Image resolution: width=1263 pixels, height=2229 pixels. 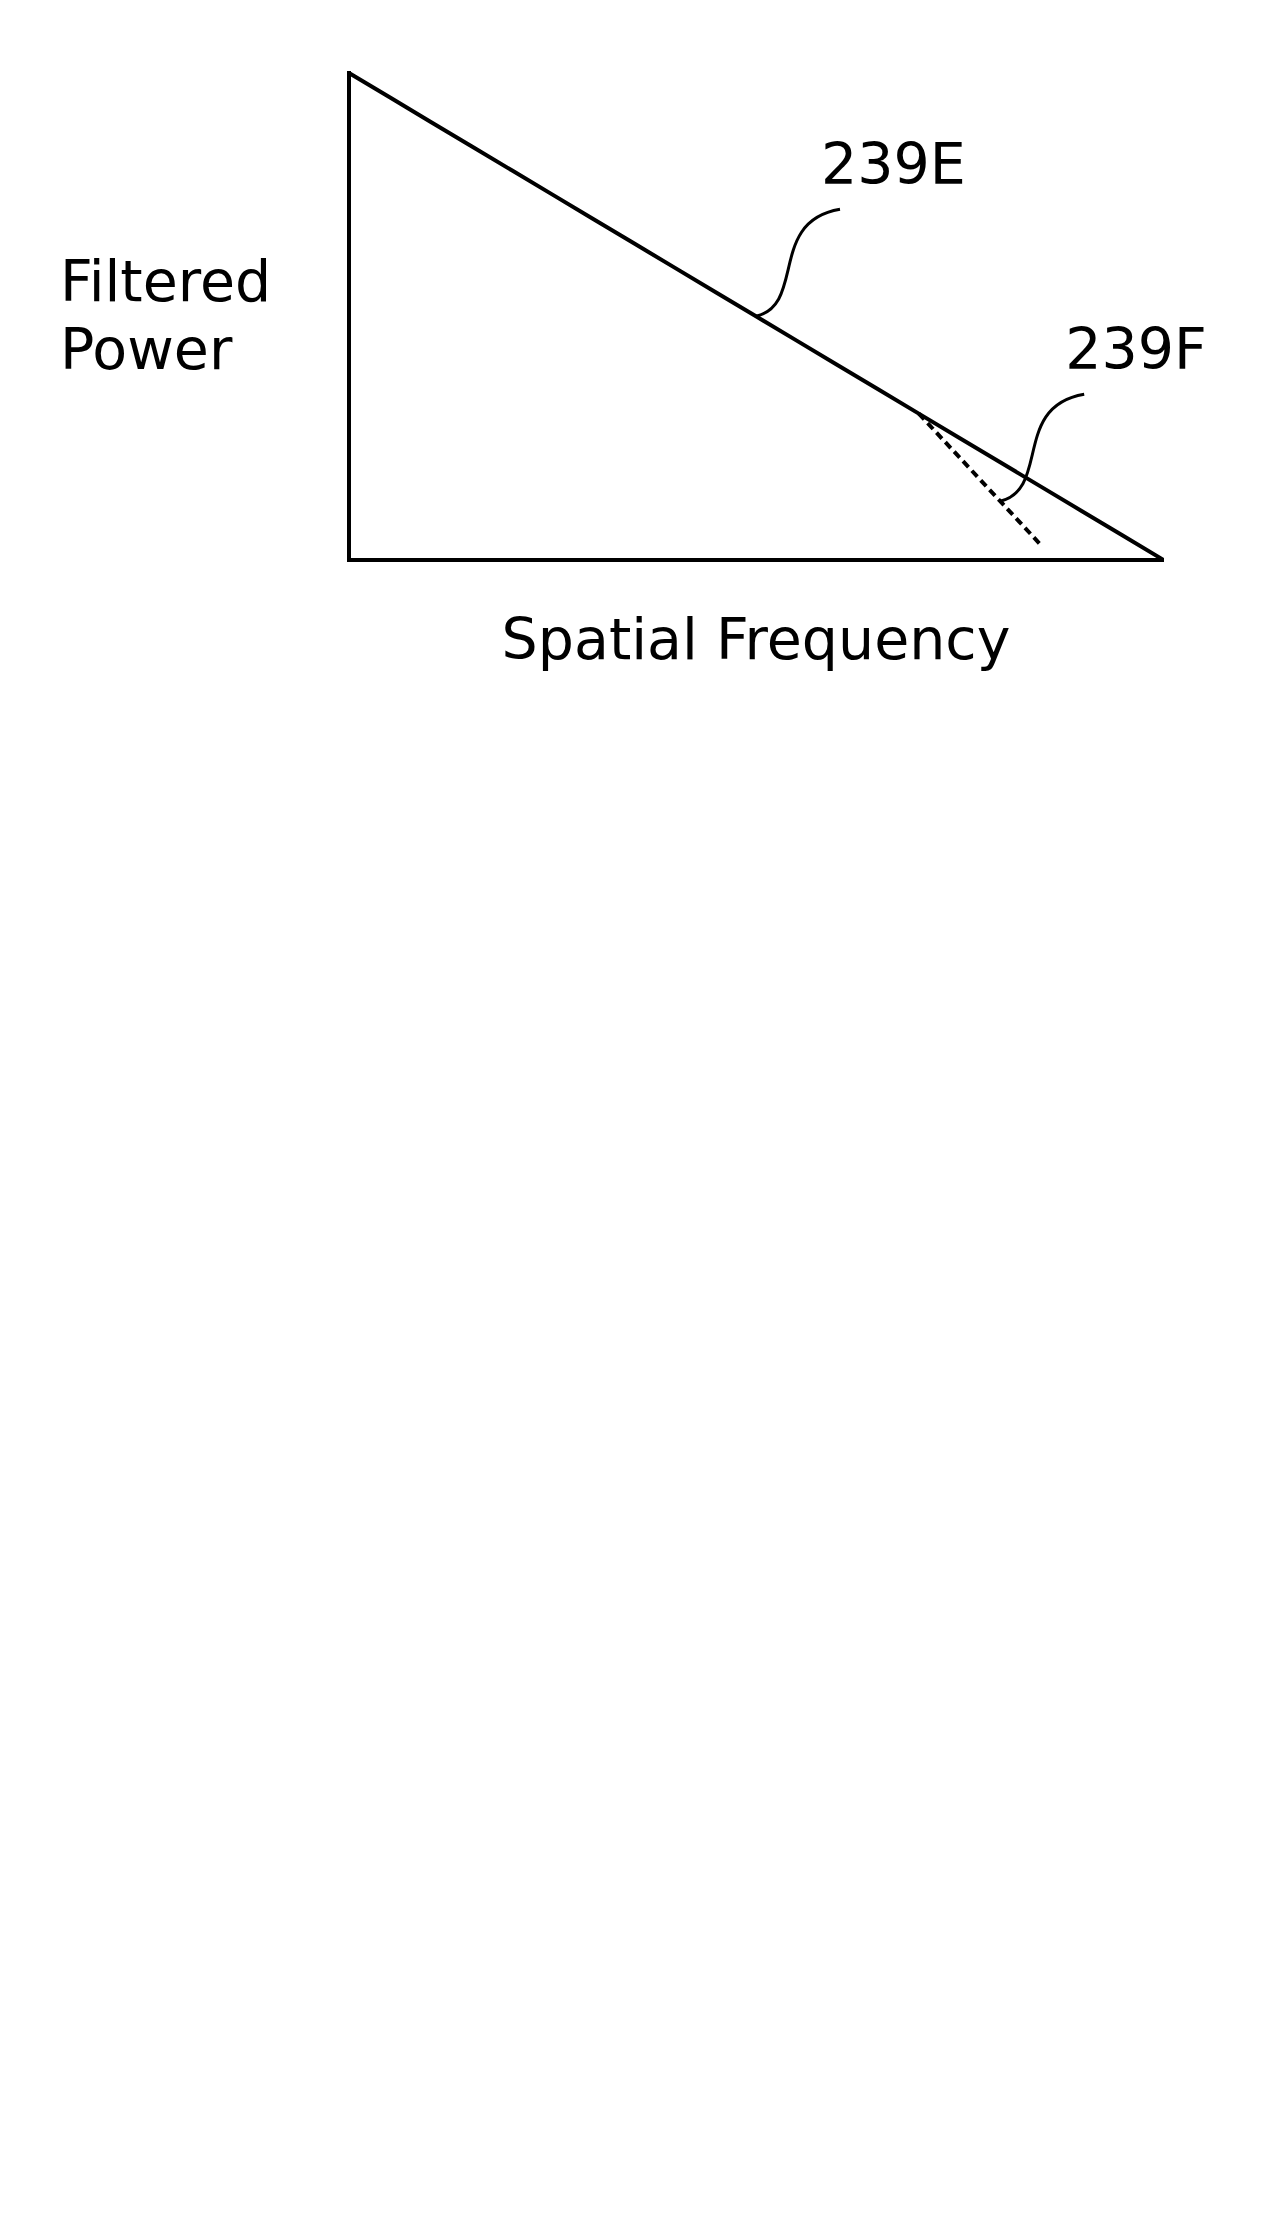 I want to click on text: 239F, so click(x=1136, y=348).